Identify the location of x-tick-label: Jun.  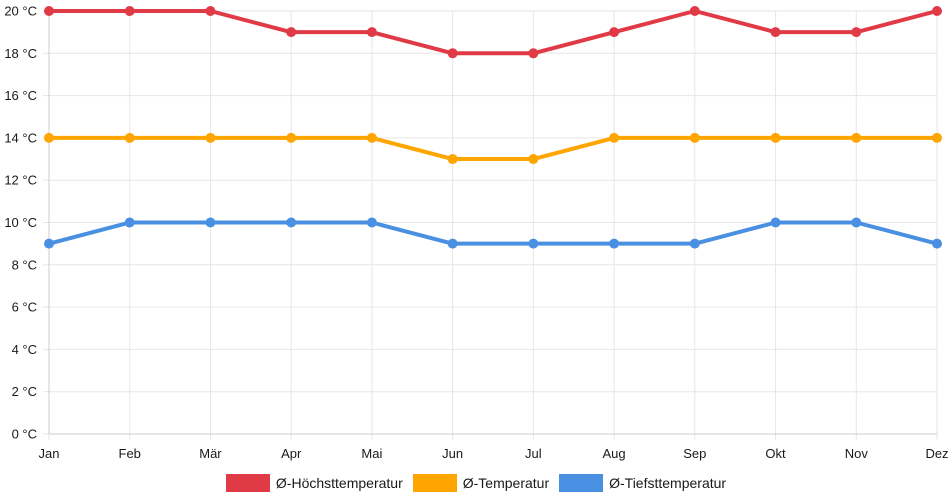
(452, 453).